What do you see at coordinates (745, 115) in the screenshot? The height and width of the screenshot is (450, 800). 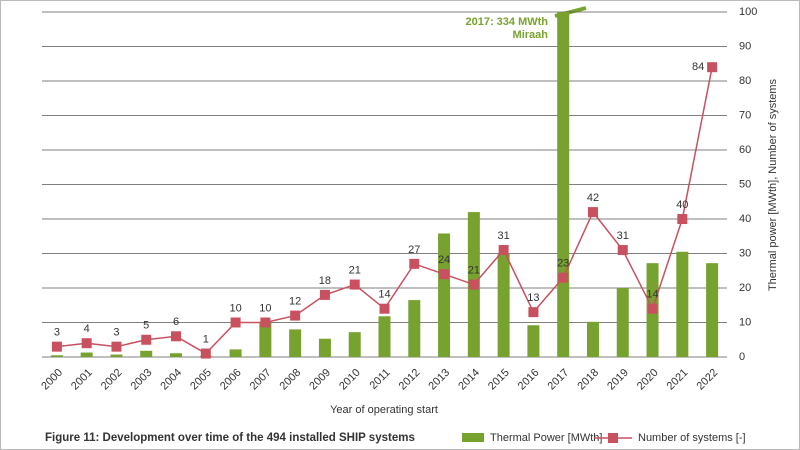 I see `y-tick-label: 70` at bounding box center [745, 115].